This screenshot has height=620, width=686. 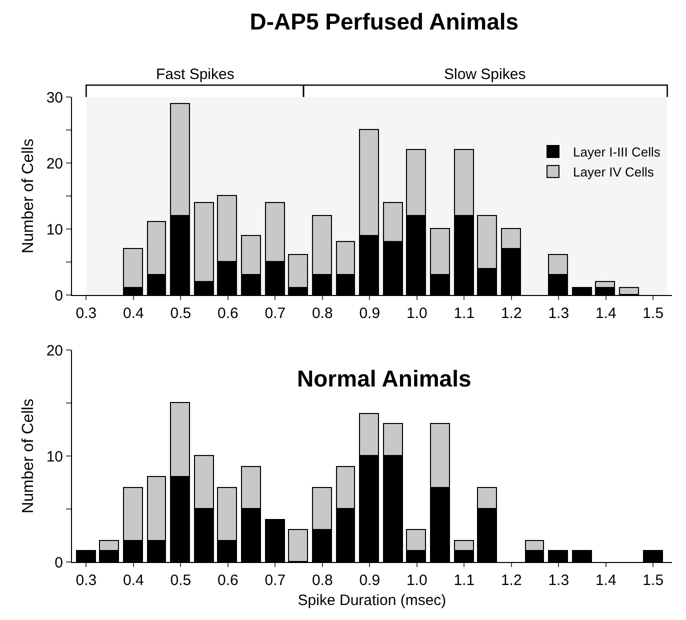 What do you see at coordinates (613, 172) in the screenshot?
I see `legend-label: Layer IV Cells` at bounding box center [613, 172].